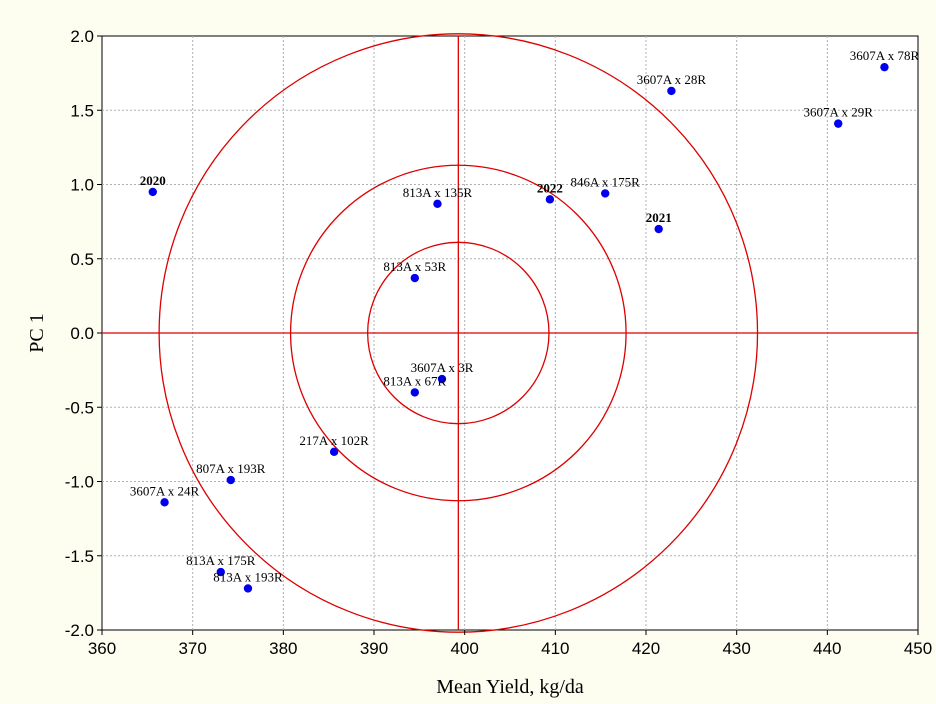 This screenshot has height=704, width=936. Describe the element at coordinates (82, 333) in the screenshot. I see `y-tick-label: 0.0` at that location.